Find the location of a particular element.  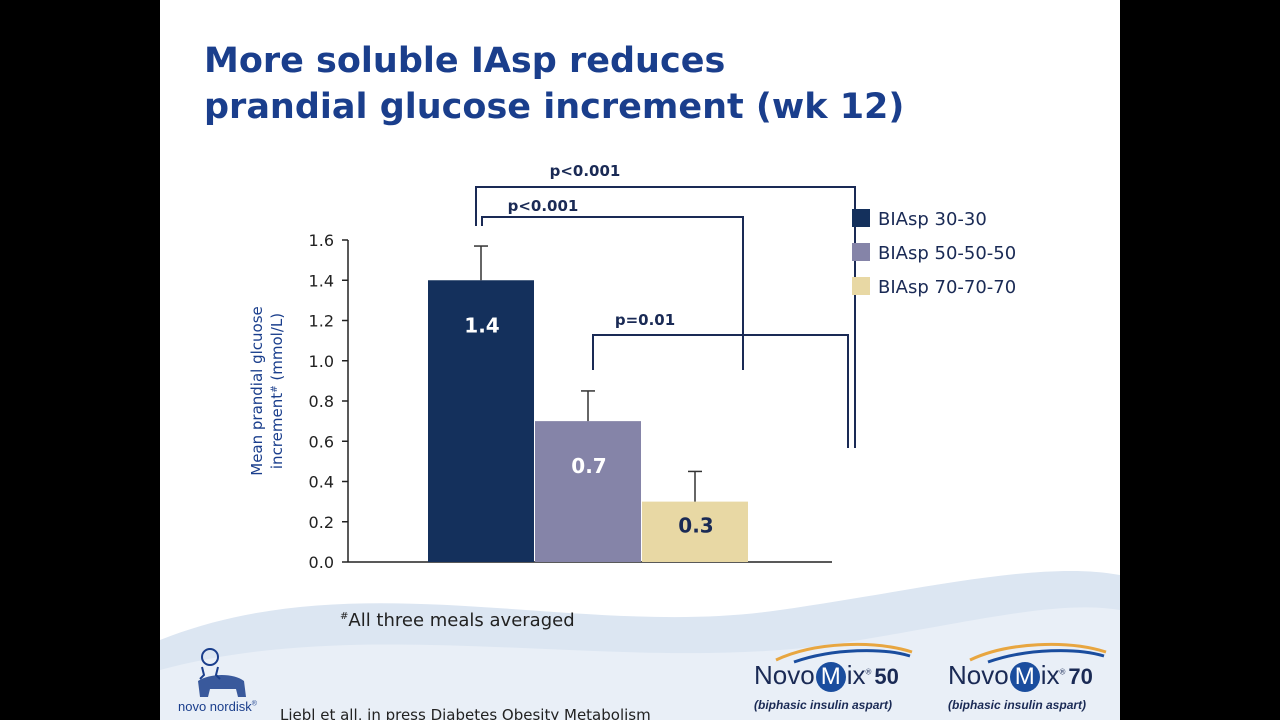

bar-value-label-3: 0.3 is located at coordinates (695, 526).